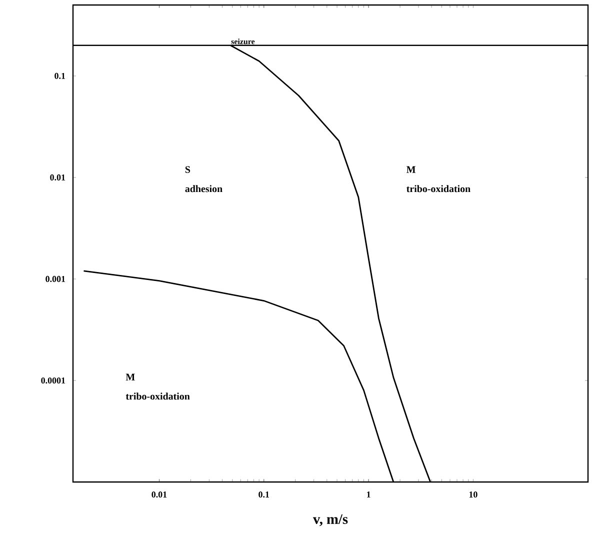 This screenshot has height=551, width=594. What do you see at coordinates (264, 495) in the screenshot?
I see `x-tick-label: 0.1` at bounding box center [264, 495].